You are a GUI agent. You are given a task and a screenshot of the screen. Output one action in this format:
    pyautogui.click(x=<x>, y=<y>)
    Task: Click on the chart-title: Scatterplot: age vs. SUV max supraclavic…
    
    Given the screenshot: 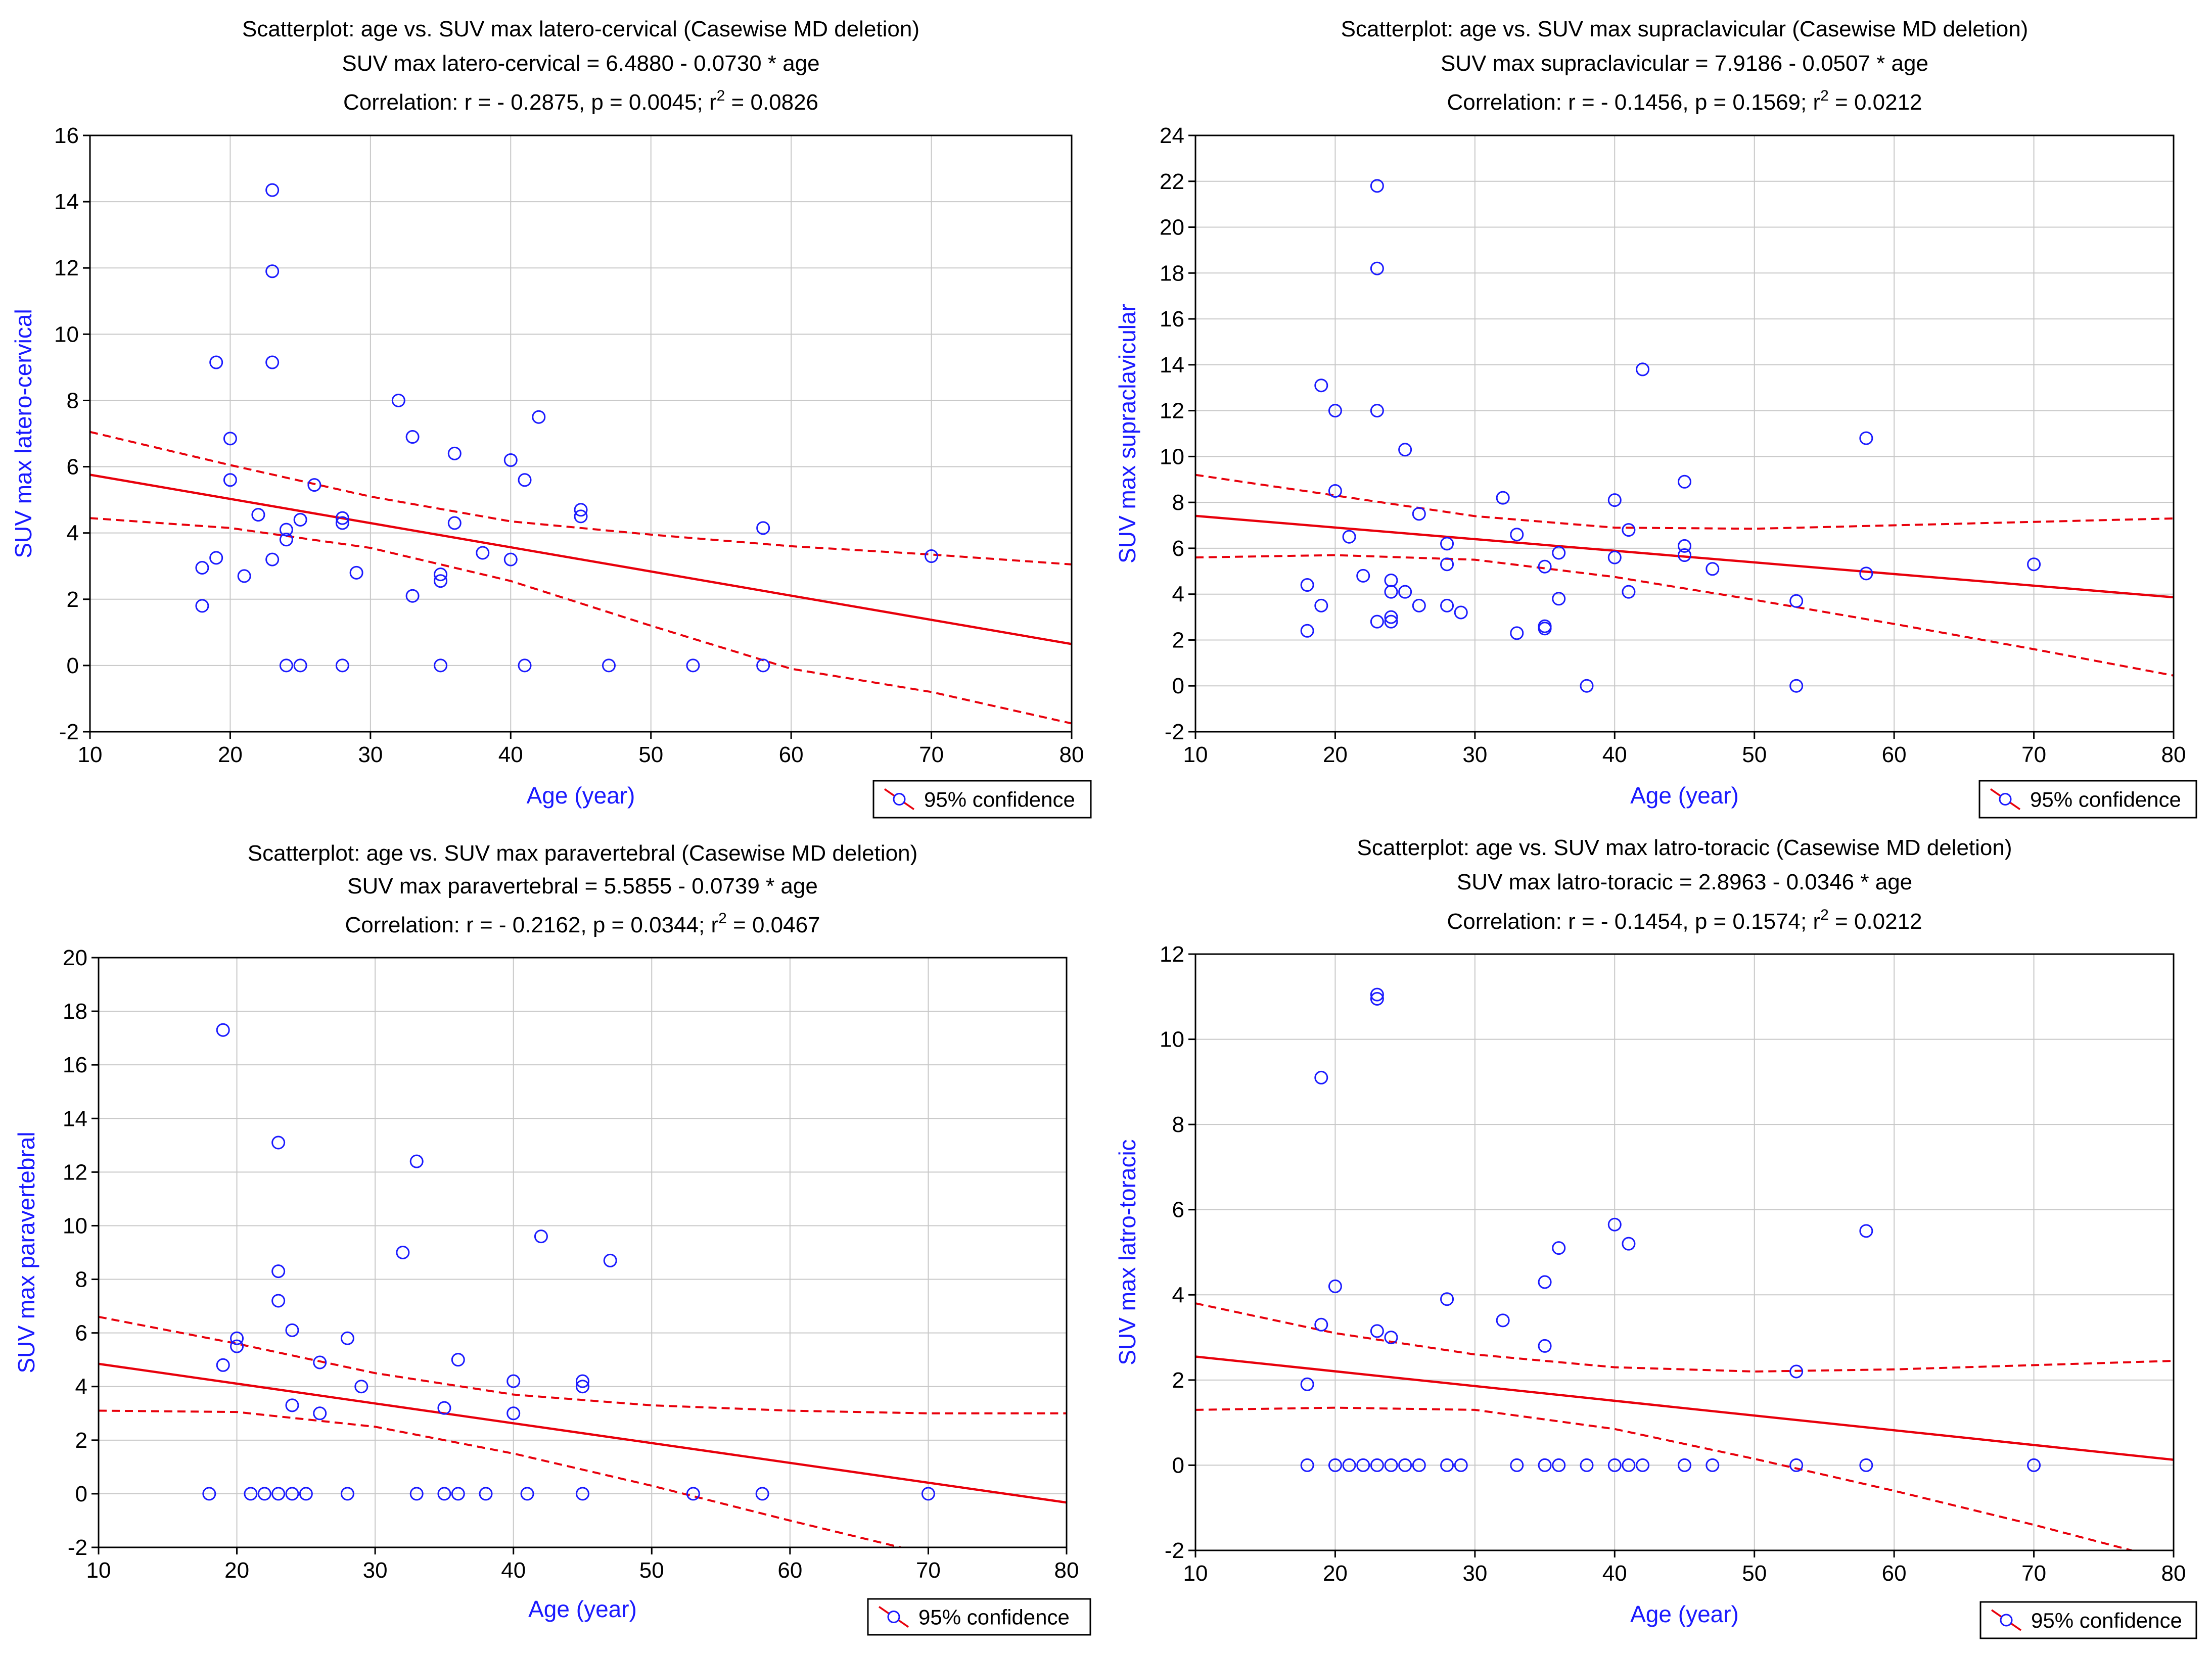 What is the action you would take?
    pyautogui.click(x=1685, y=29)
    